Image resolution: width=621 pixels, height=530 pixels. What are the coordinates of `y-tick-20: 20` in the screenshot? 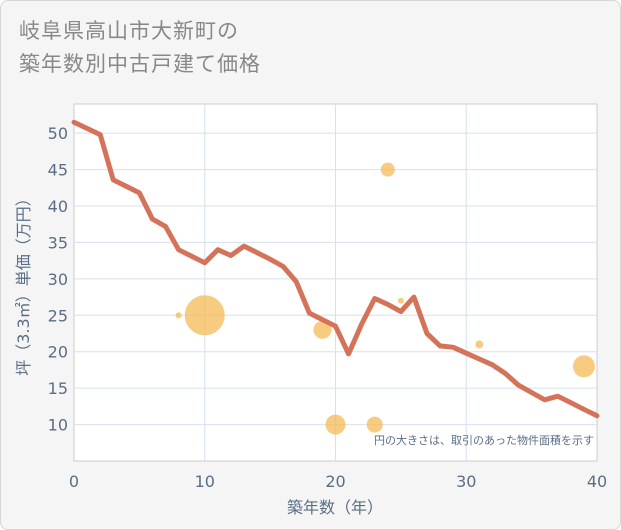 It's located at (58, 352).